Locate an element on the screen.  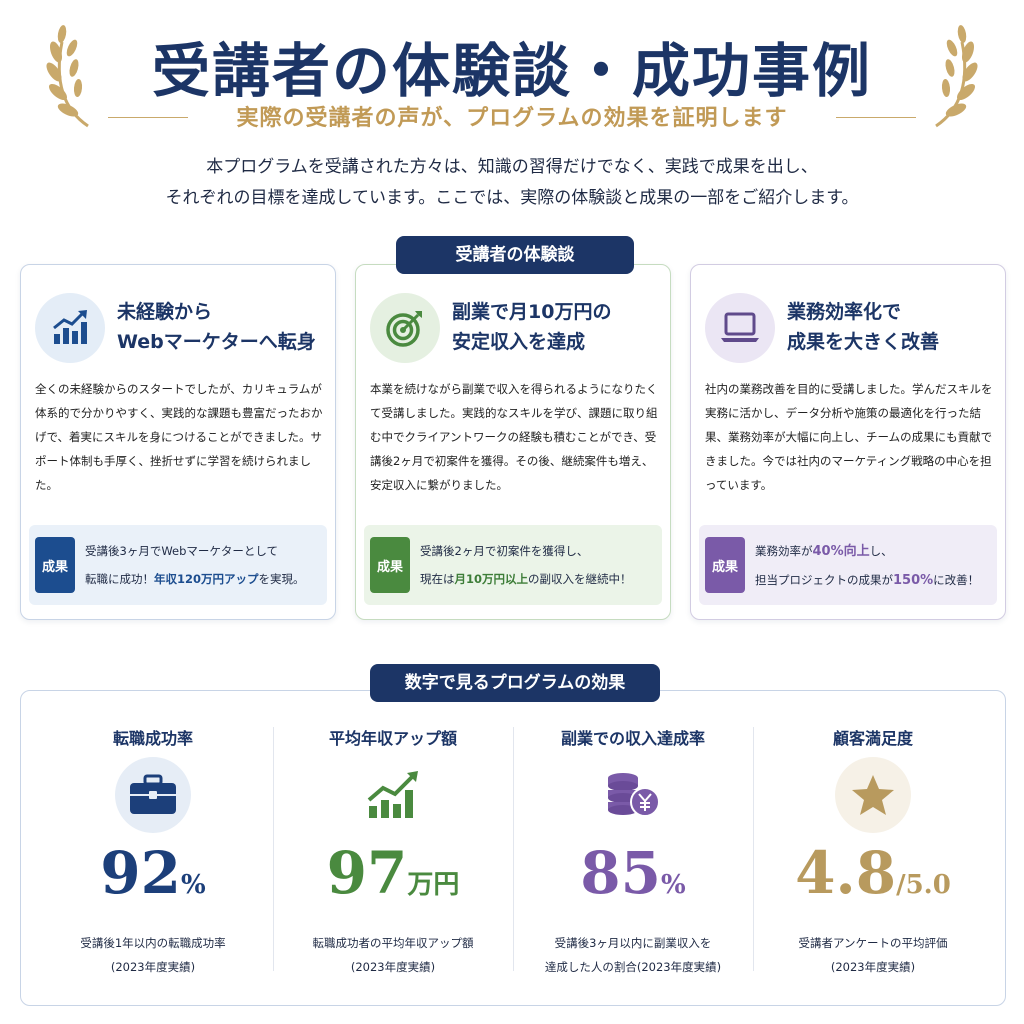
stat-customer-satisfaction: 顧客満足度 4.8/5.0 受講者アンケートの平均評価 (2023年度実績) is located at coordinates (873, 849).